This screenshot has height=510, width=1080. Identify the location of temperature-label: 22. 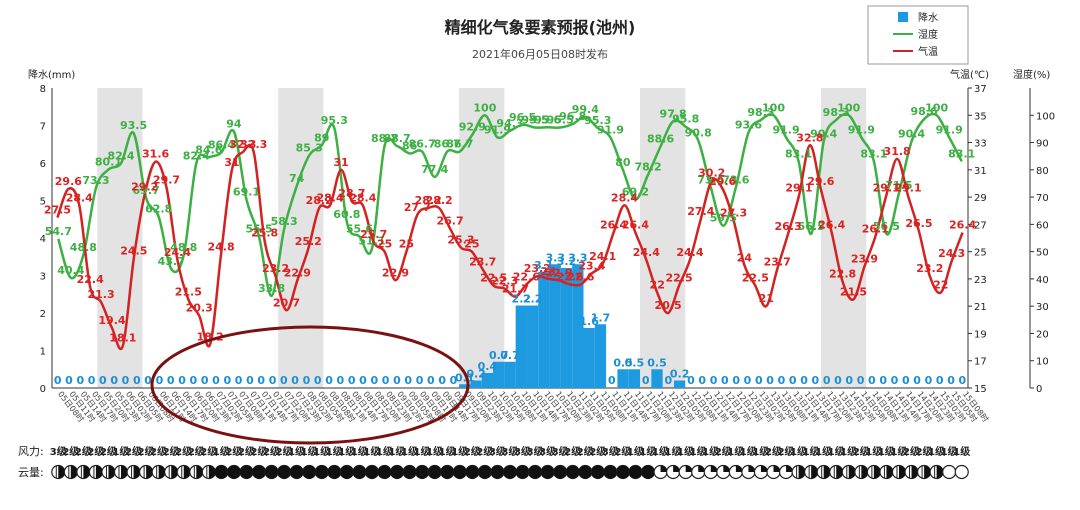
(657, 285).